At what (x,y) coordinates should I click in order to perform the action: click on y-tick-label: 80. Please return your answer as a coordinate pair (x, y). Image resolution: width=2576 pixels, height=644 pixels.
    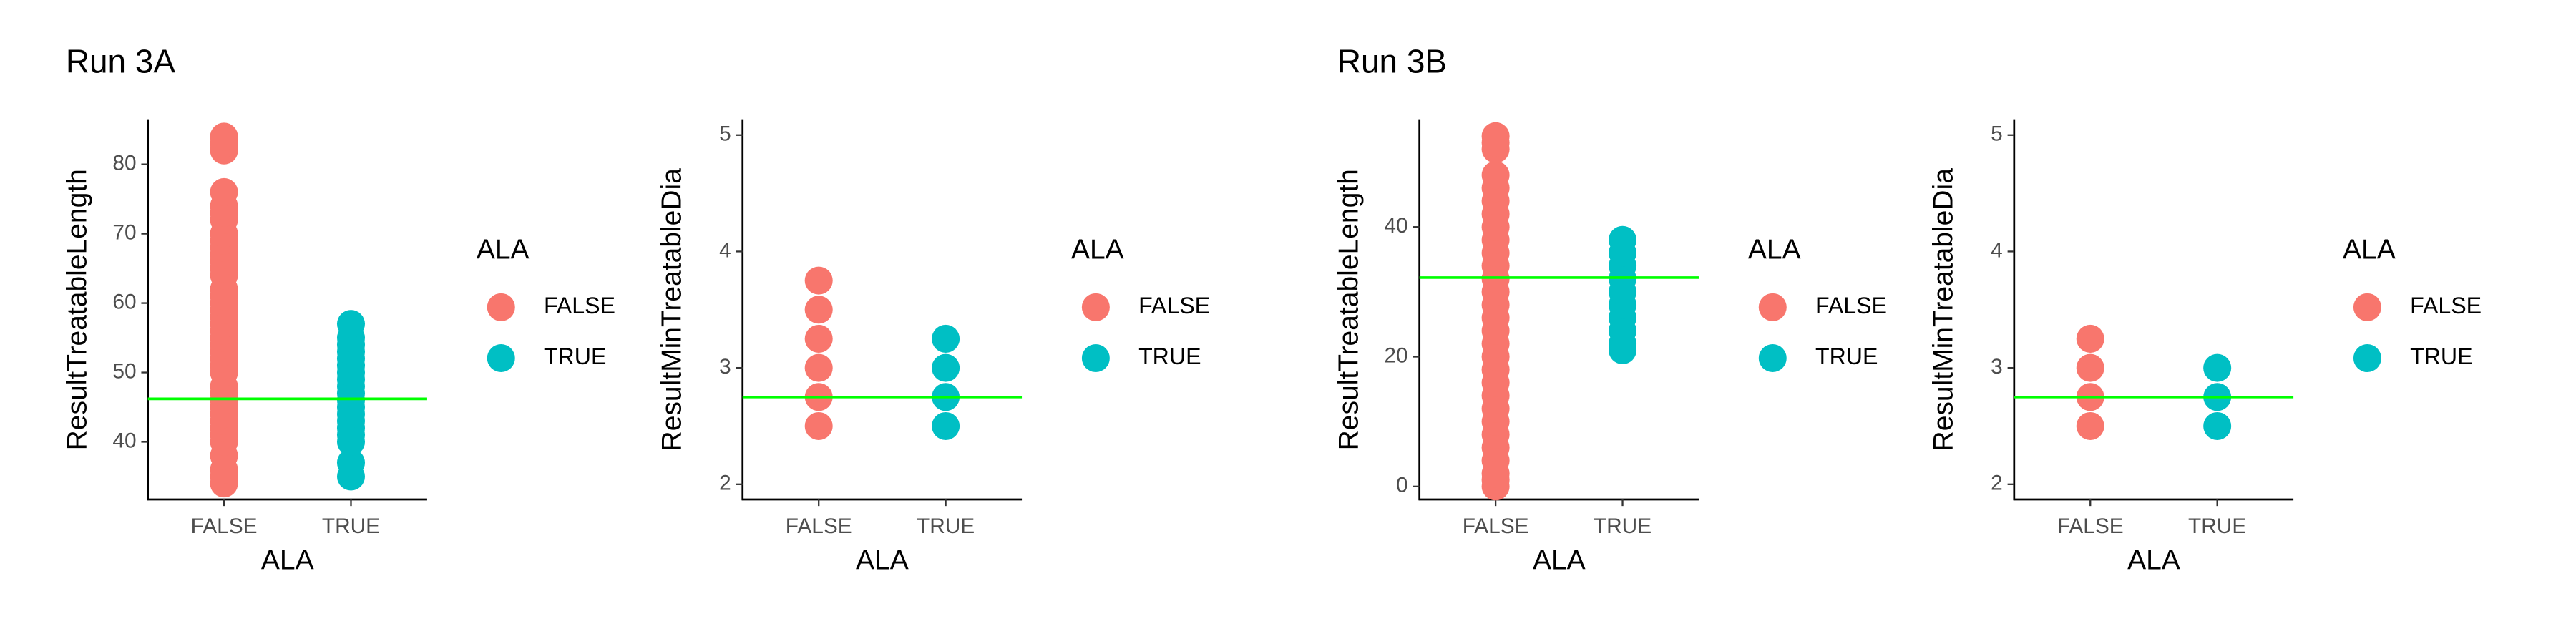
    Looking at the image, I should click on (124, 163).